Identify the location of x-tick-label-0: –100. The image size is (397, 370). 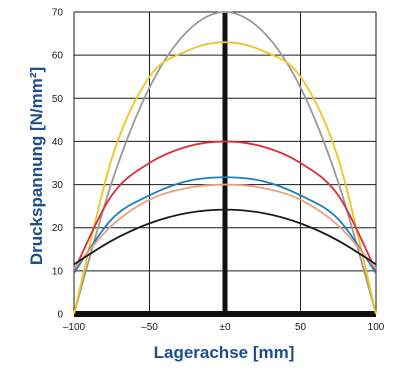
(74, 327).